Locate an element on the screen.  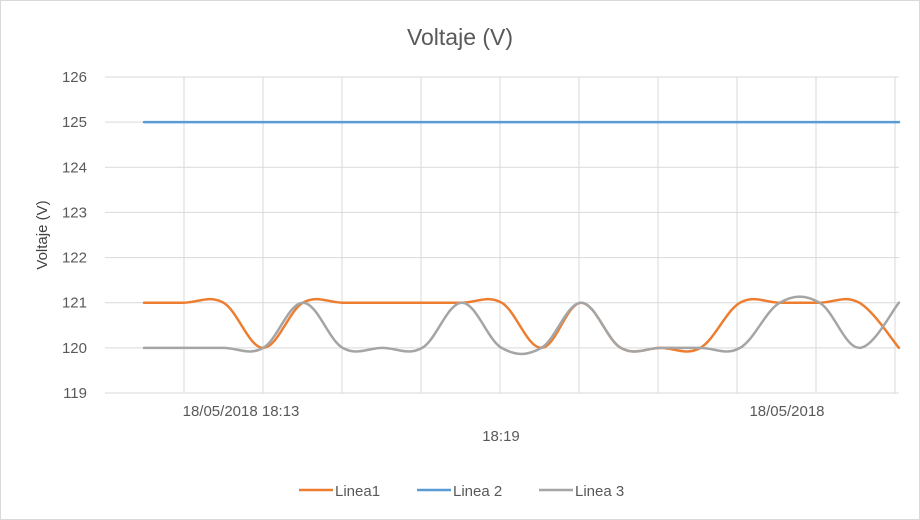
x-tick-label: 18/05/2018 18:13 is located at coordinates (241, 411).